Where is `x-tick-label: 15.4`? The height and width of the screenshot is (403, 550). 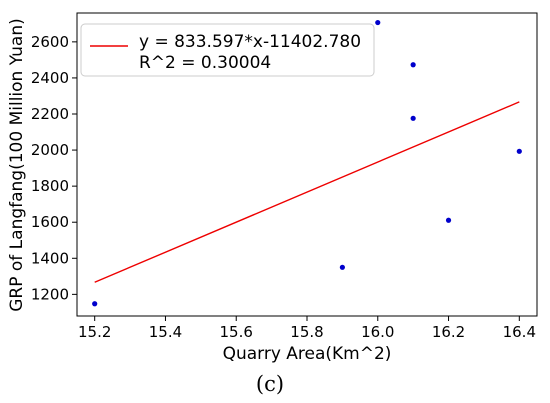 x-tick-label: 15.4 is located at coordinates (165, 332).